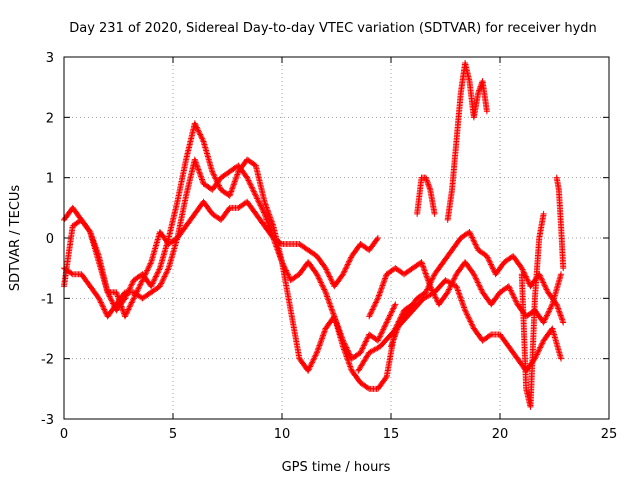  I want to click on y-tick-label: -2, so click(47, 360).